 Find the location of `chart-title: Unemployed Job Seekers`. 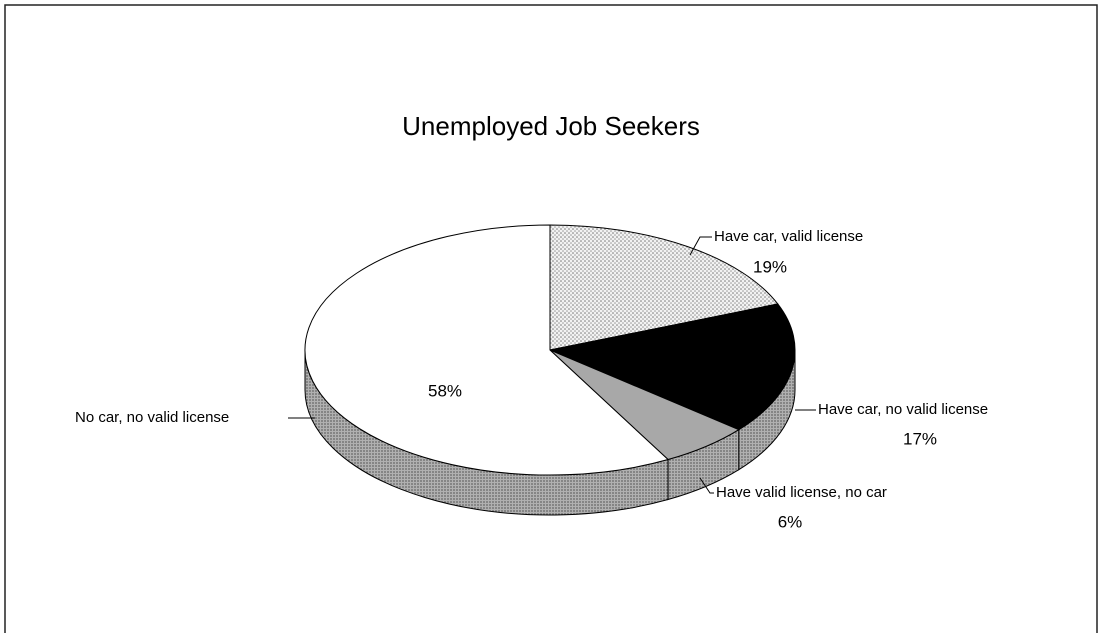

chart-title: Unemployed Job Seekers is located at coordinates (551, 126).